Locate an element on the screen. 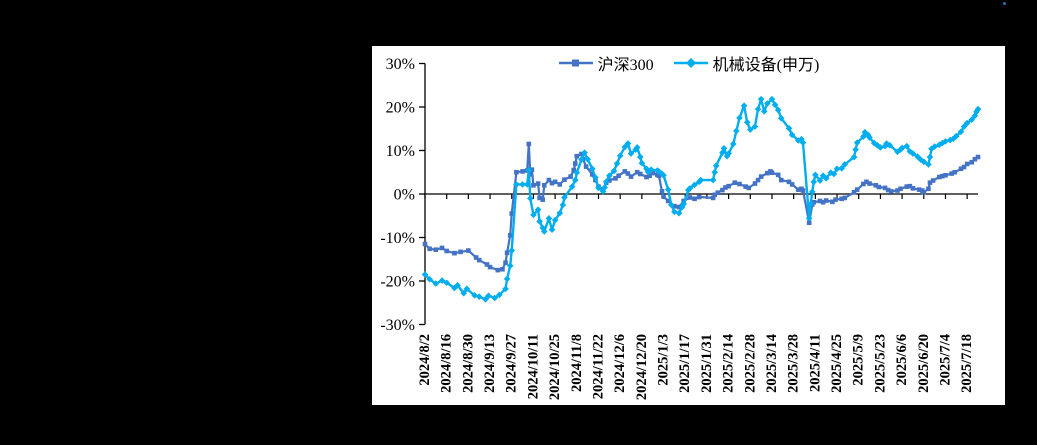 The width and height of the screenshot is (1037, 445). x-tick-label: 2024/11/22 is located at coordinates (598, 366).